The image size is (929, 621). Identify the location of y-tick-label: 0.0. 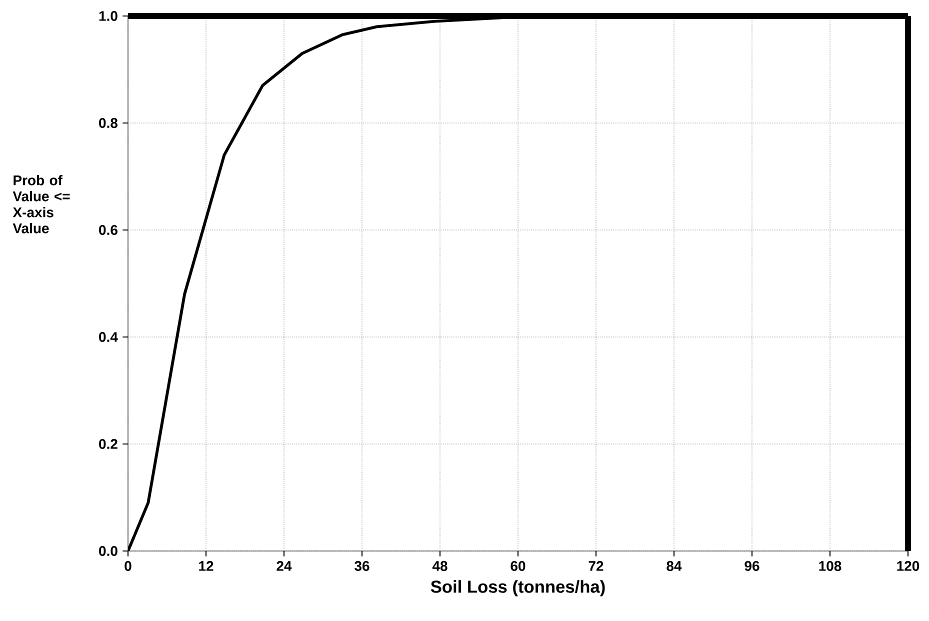
(108, 551).